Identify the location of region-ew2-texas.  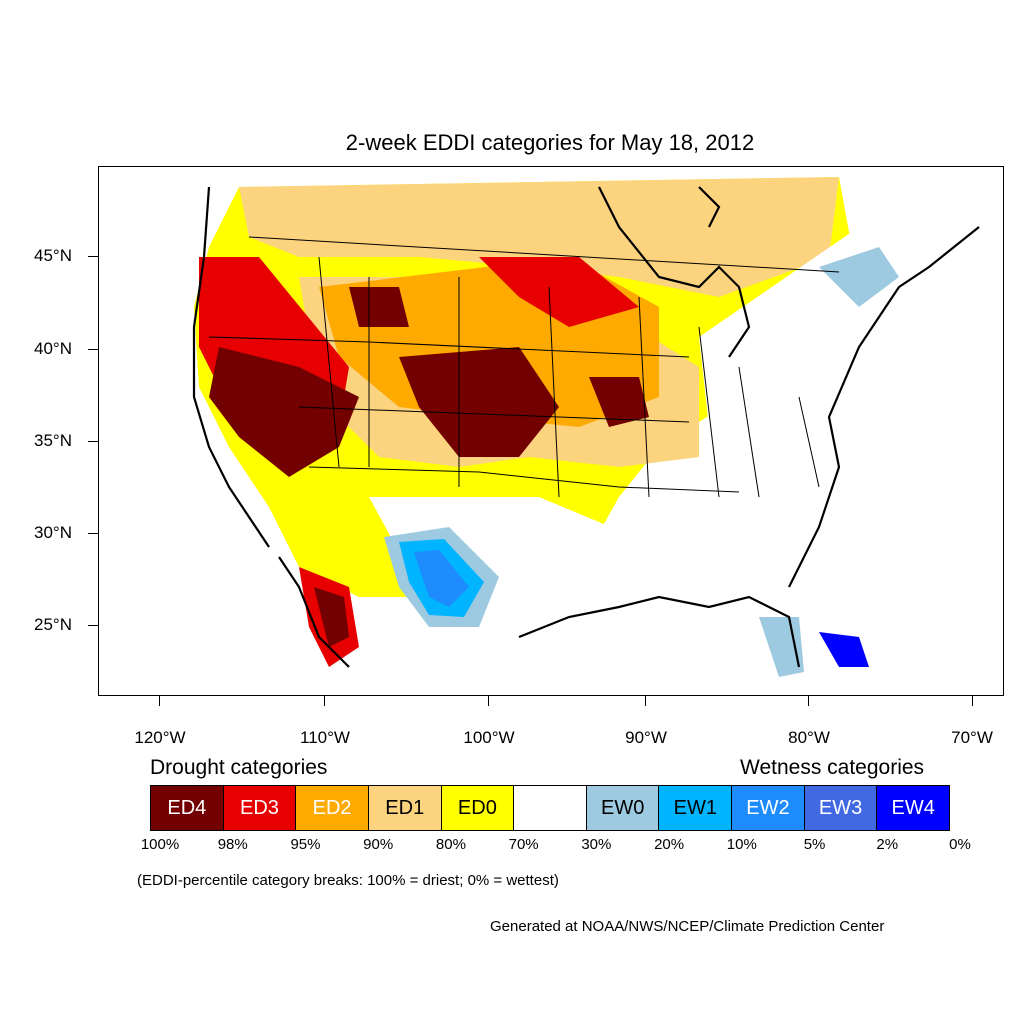
(441, 578).